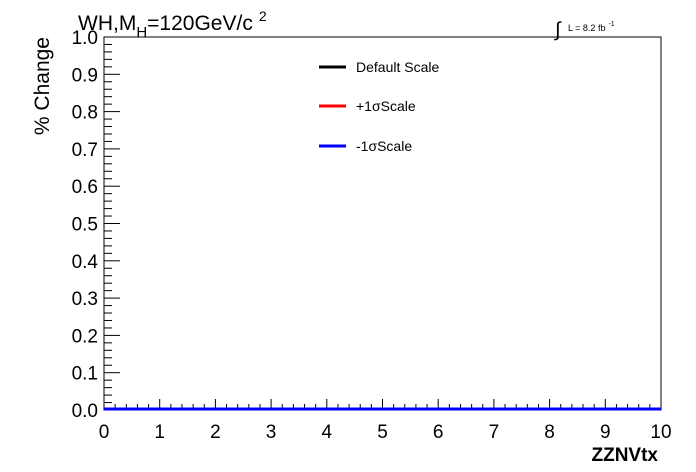 The width and height of the screenshot is (696, 472). I want to click on chart-title-superscript: 2, so click(263, 16).